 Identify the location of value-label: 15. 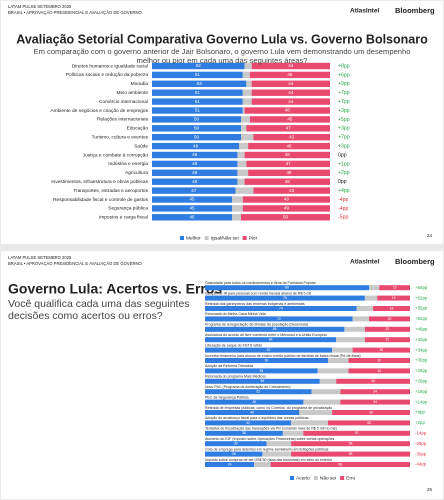
(395, 288).